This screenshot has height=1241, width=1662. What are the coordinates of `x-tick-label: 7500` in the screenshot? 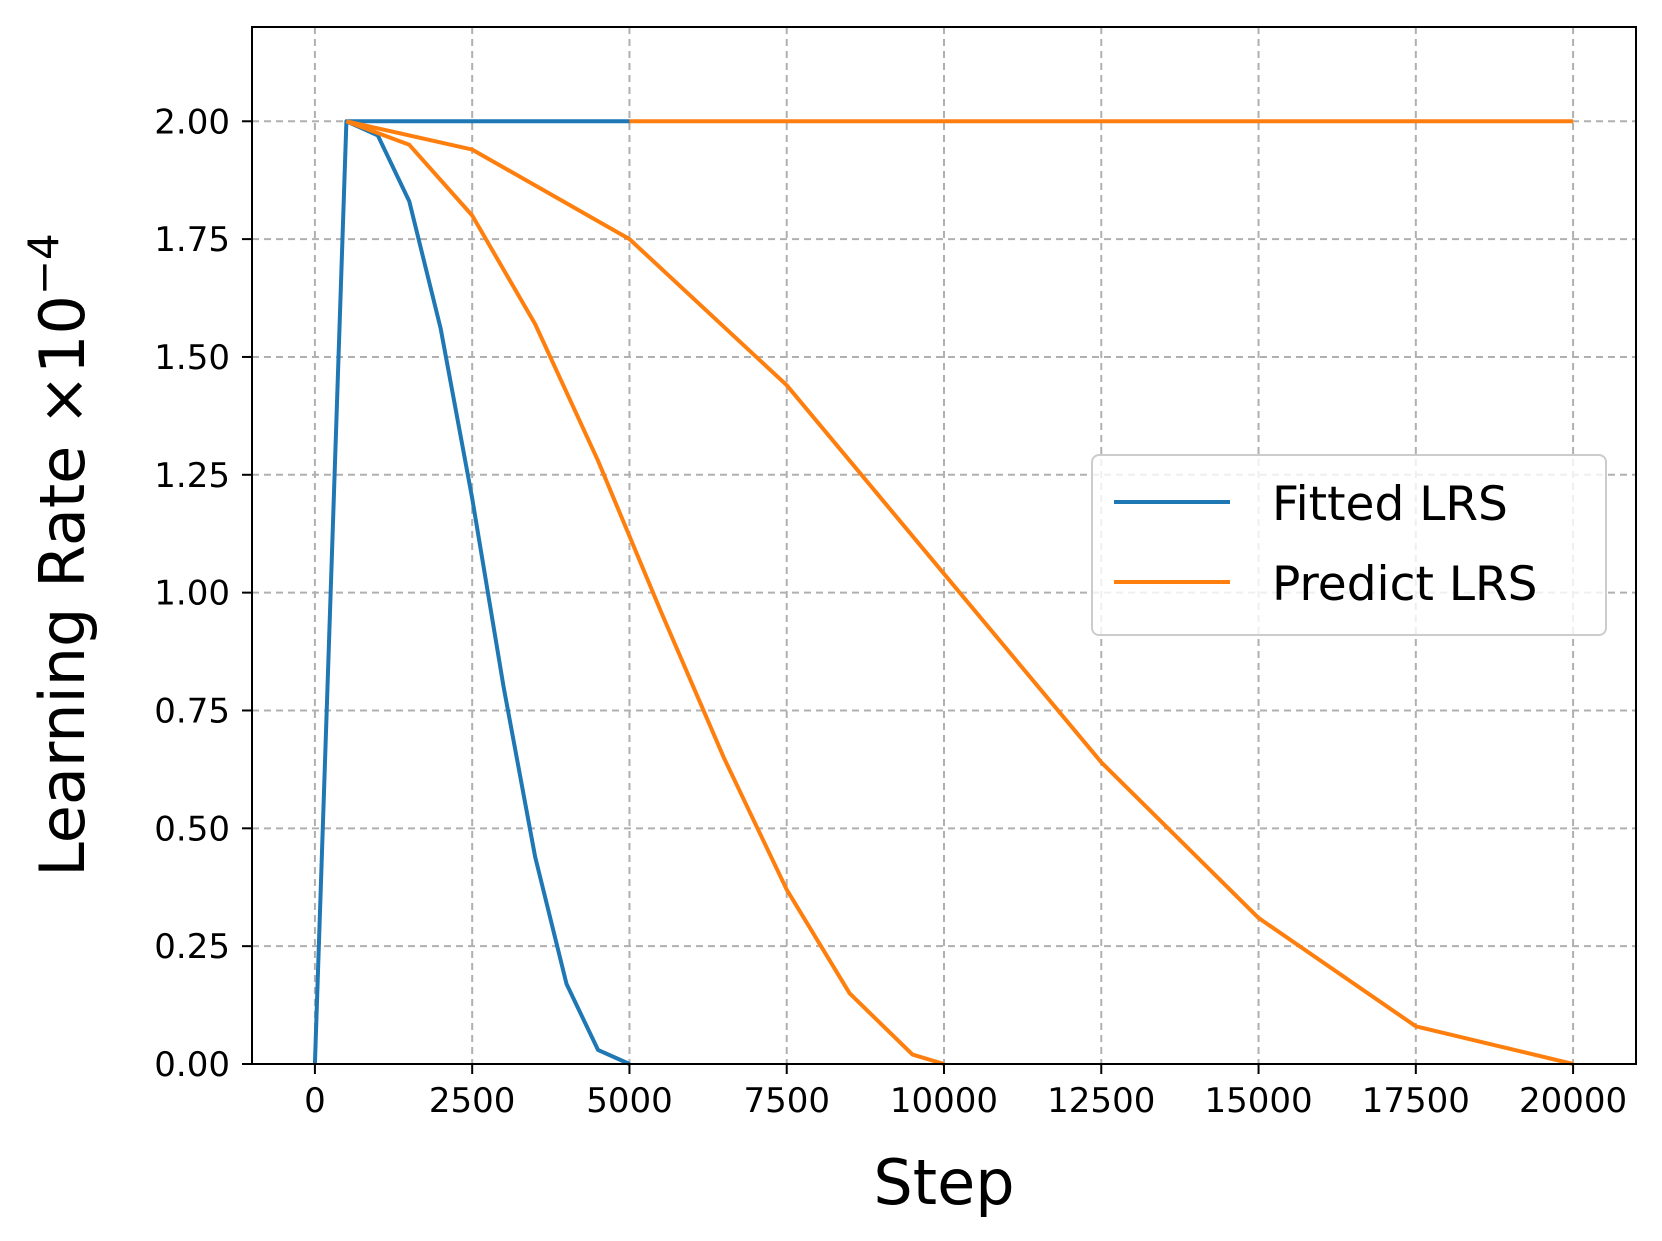 It's located at (786, 1101).